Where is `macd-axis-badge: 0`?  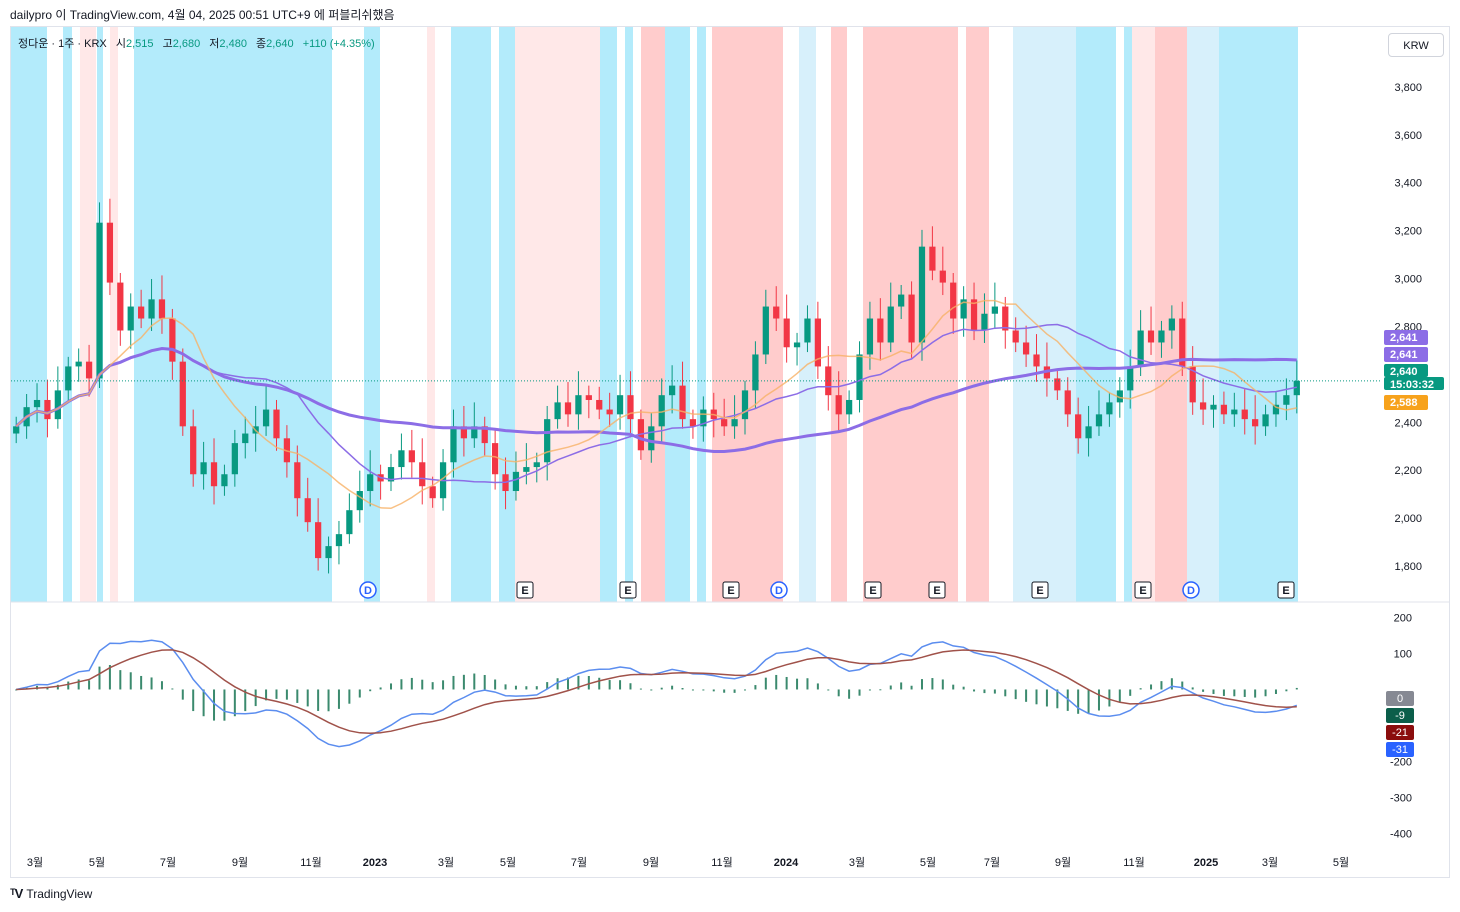 macd-axis-badge: 0 is located at coordinates (1400, 698).